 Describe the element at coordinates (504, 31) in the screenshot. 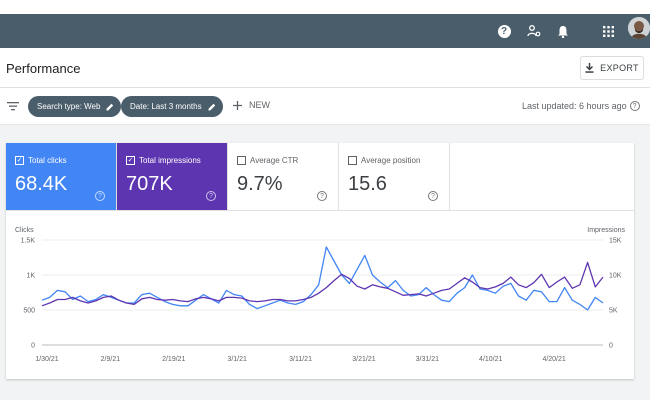

I see `help-icon: ?` at that location.